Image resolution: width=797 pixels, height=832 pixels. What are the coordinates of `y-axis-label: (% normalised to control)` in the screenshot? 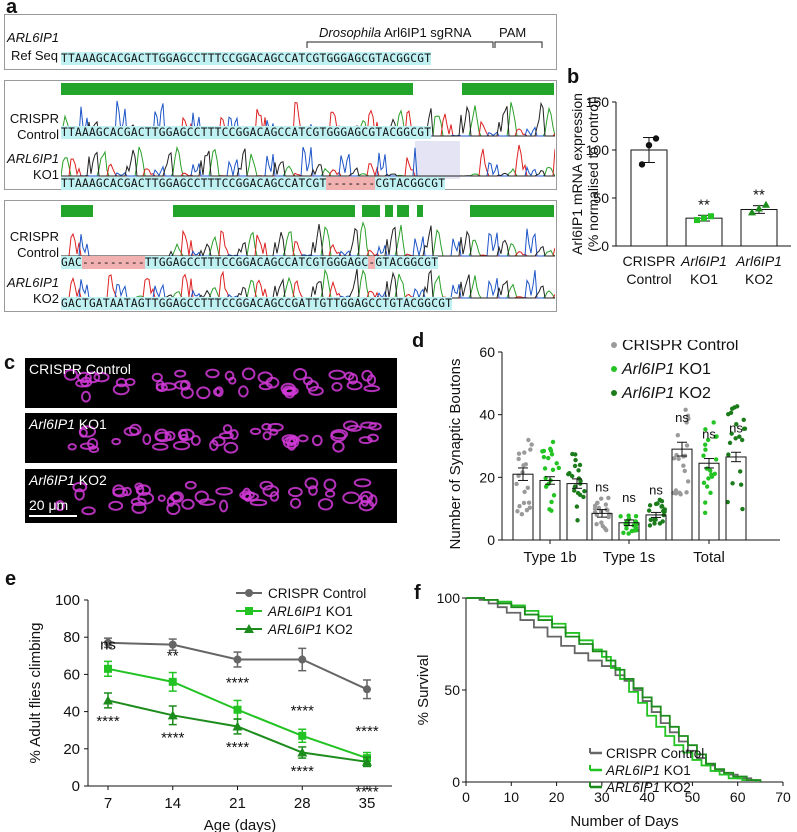 It's located at (593, 174).